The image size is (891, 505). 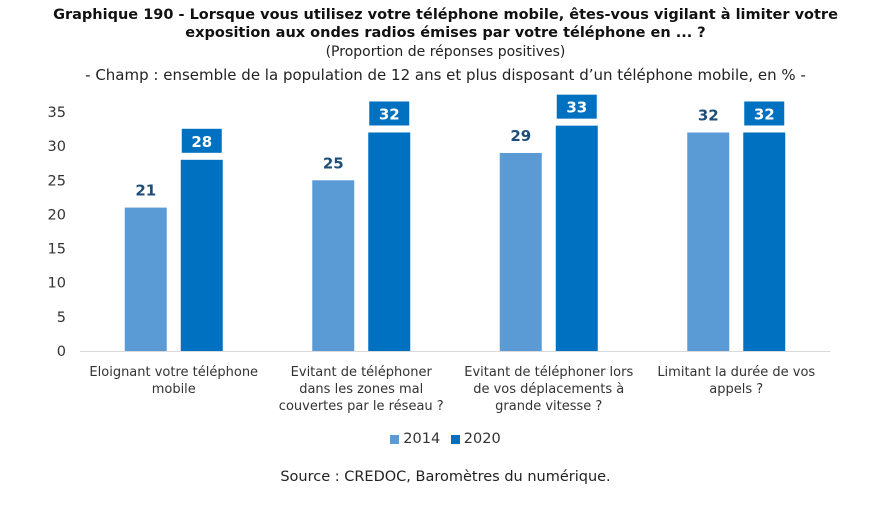 What do you see at coordinates (520, 136) in the screenshot?
I see `data-label-2014: 29` at bounding box center [520, 136].